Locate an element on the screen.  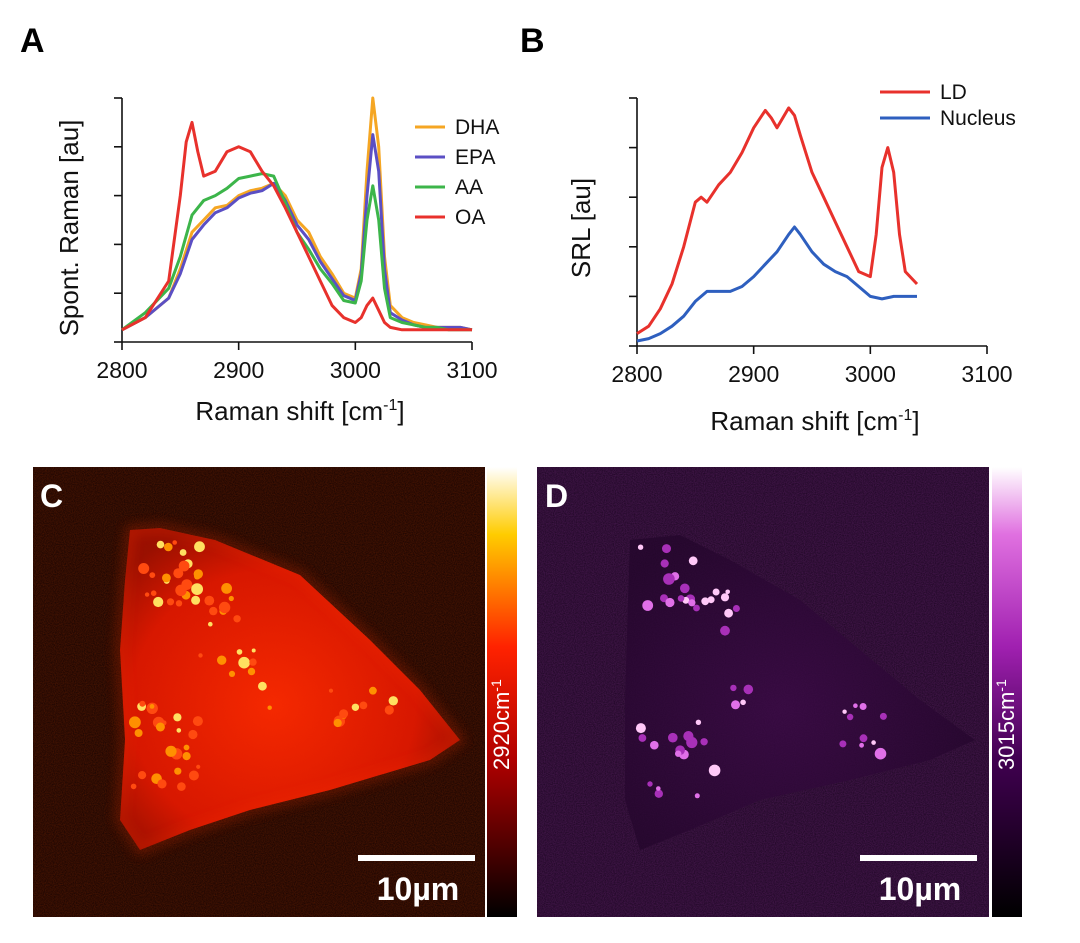
legend-label-dha: DHA is located at coordinates (477, 127).